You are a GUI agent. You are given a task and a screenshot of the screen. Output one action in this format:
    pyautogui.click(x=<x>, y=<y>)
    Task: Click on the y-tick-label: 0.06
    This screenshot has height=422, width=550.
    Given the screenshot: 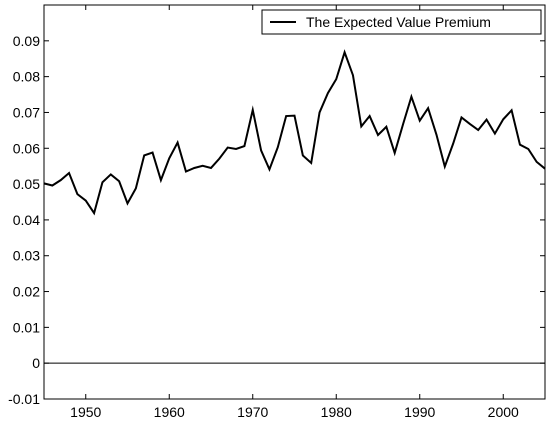 What is the action you would take?
    pyautogui.click(x=26, y=148)
    